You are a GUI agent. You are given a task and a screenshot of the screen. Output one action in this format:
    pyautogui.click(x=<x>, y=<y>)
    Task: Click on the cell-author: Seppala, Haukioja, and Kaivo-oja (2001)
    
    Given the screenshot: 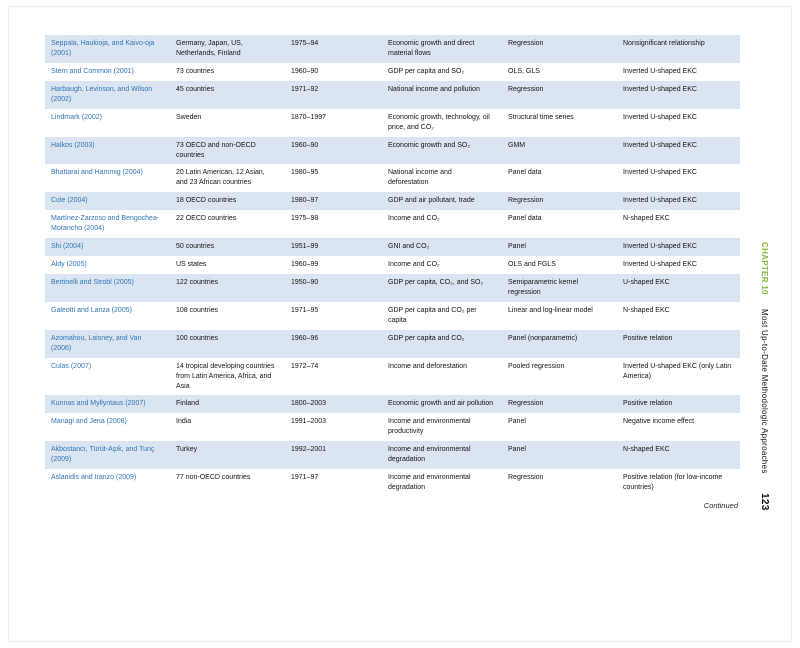 What is the action you would take?
    pyautogui.click(x=107, y=49)
    